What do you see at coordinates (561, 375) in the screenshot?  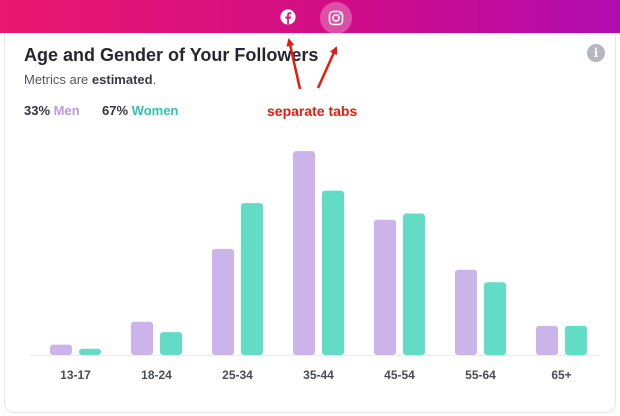 I see `x-tick-label: 65+` at bounding box center [561, 375].